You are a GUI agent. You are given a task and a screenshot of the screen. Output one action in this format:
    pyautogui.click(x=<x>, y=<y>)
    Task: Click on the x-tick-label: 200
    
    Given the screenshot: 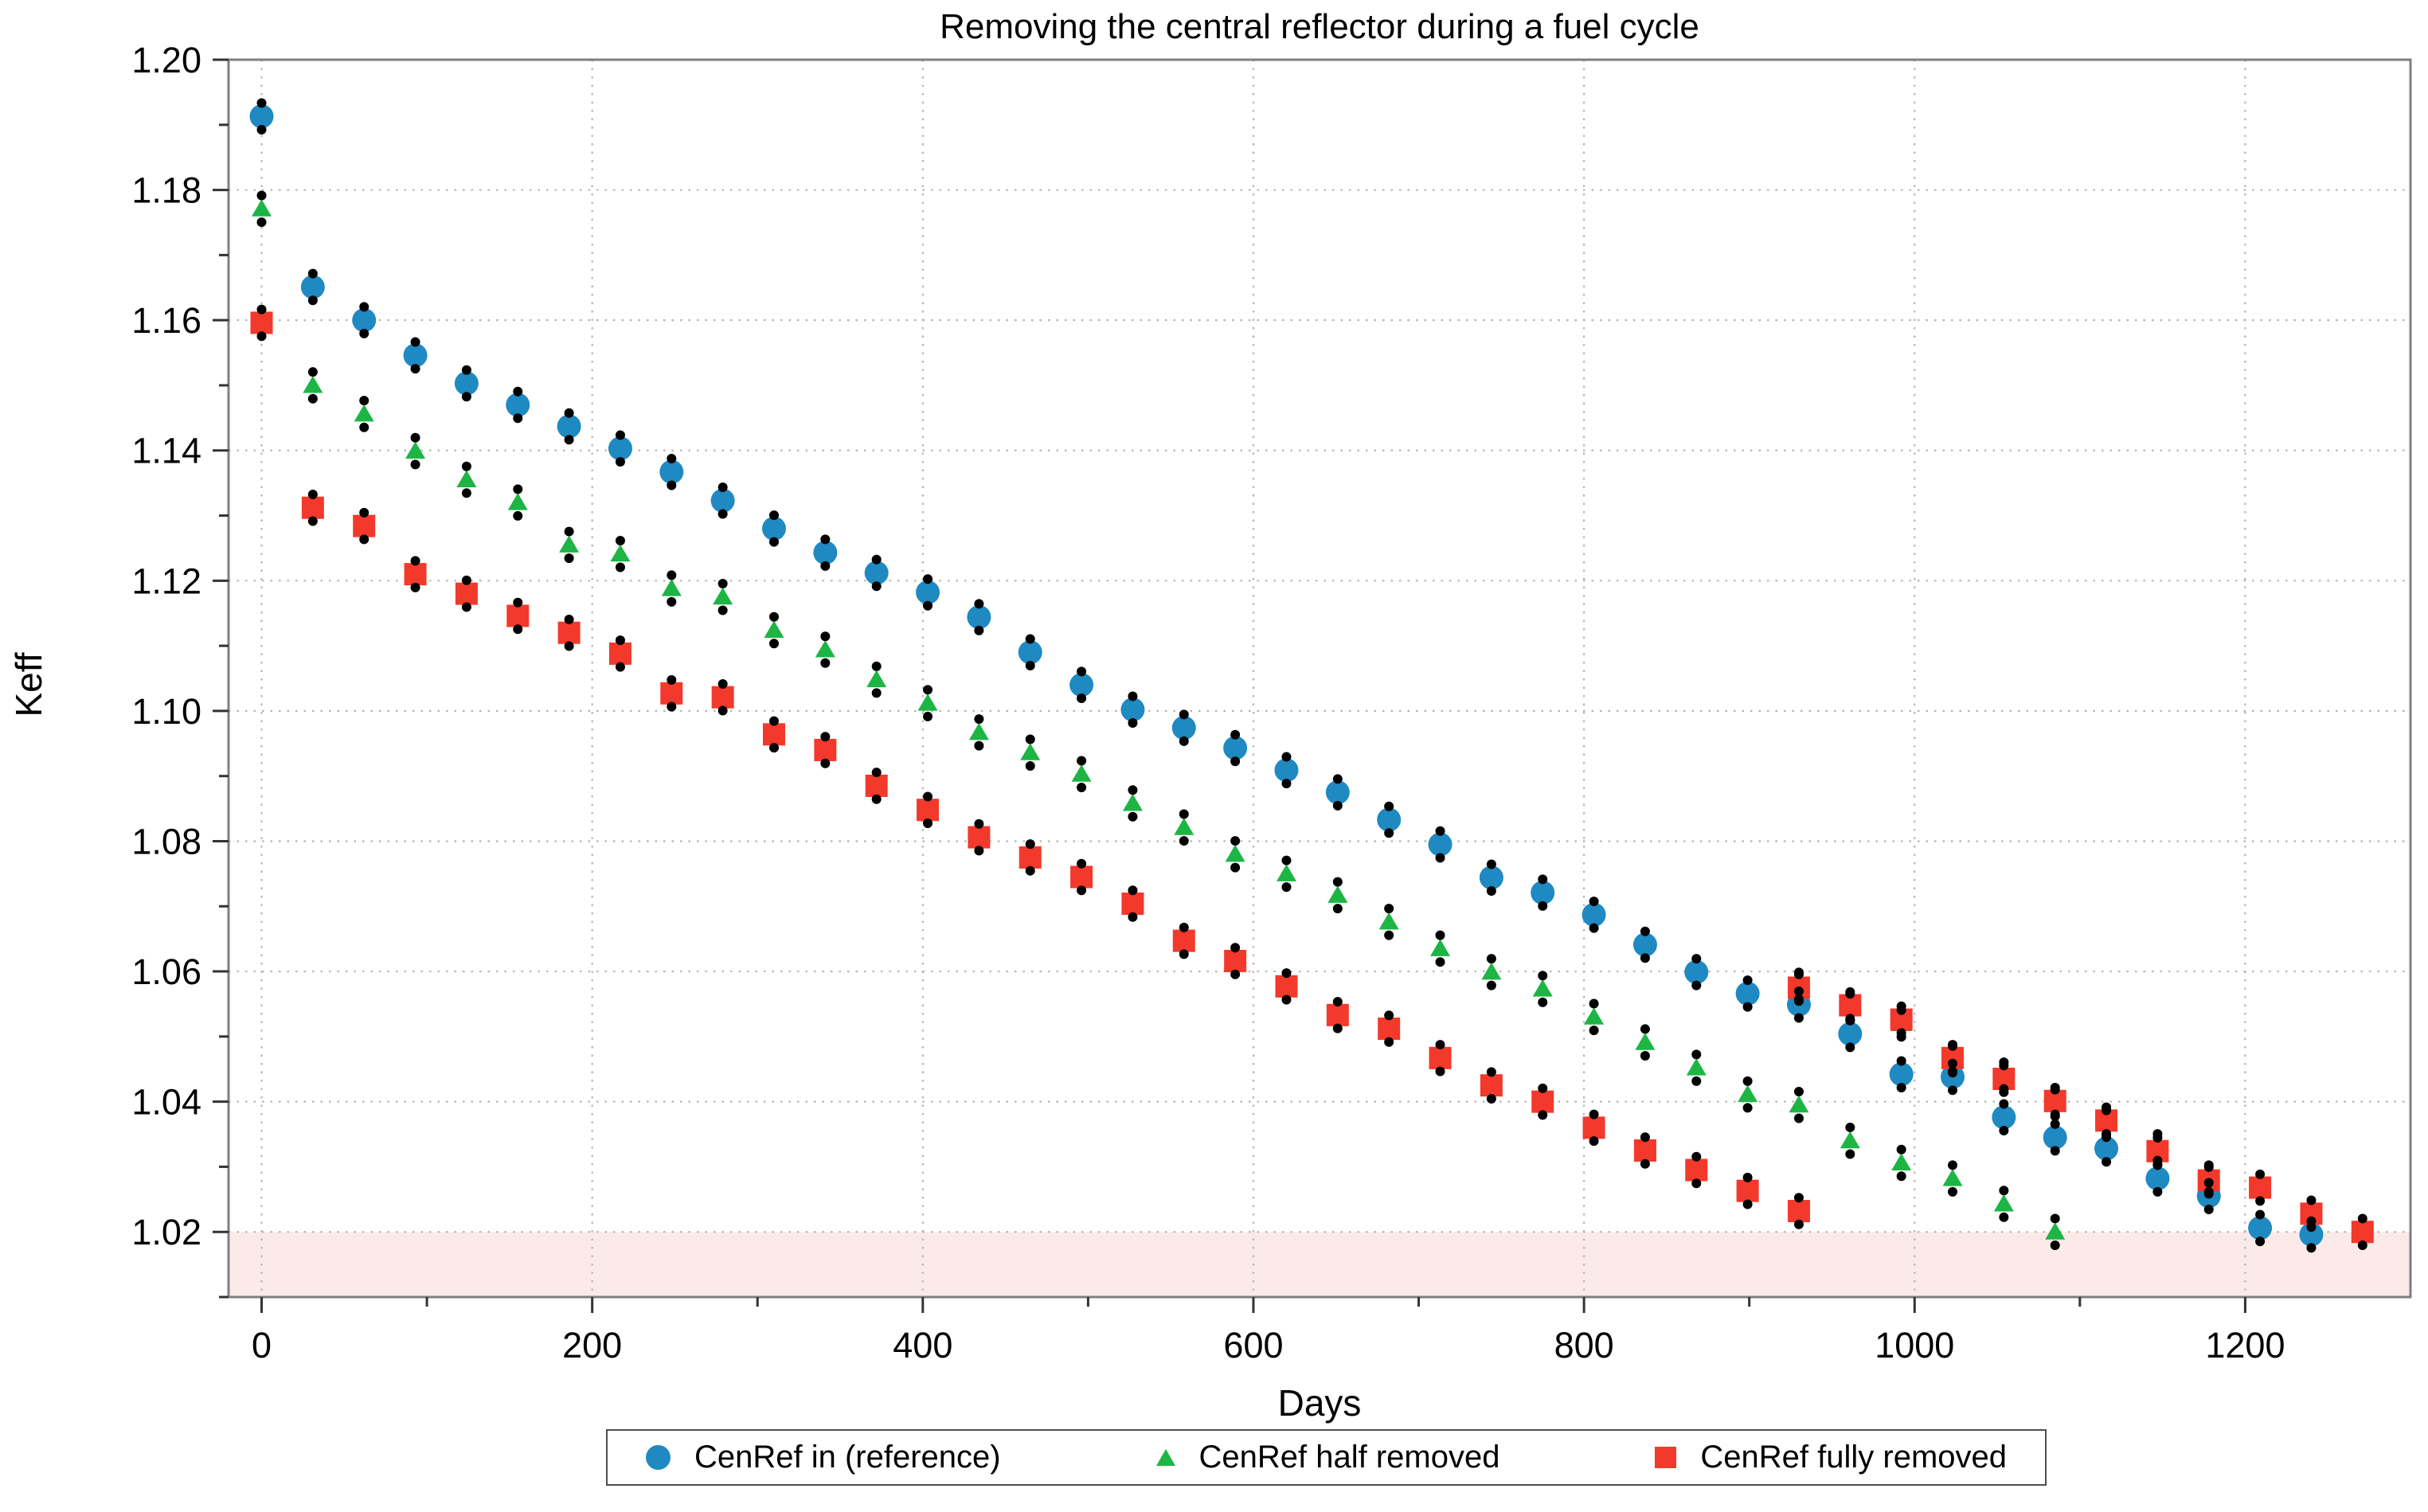 What is the action you would take?
    pyautogui.click(x=592, y=1345)
    